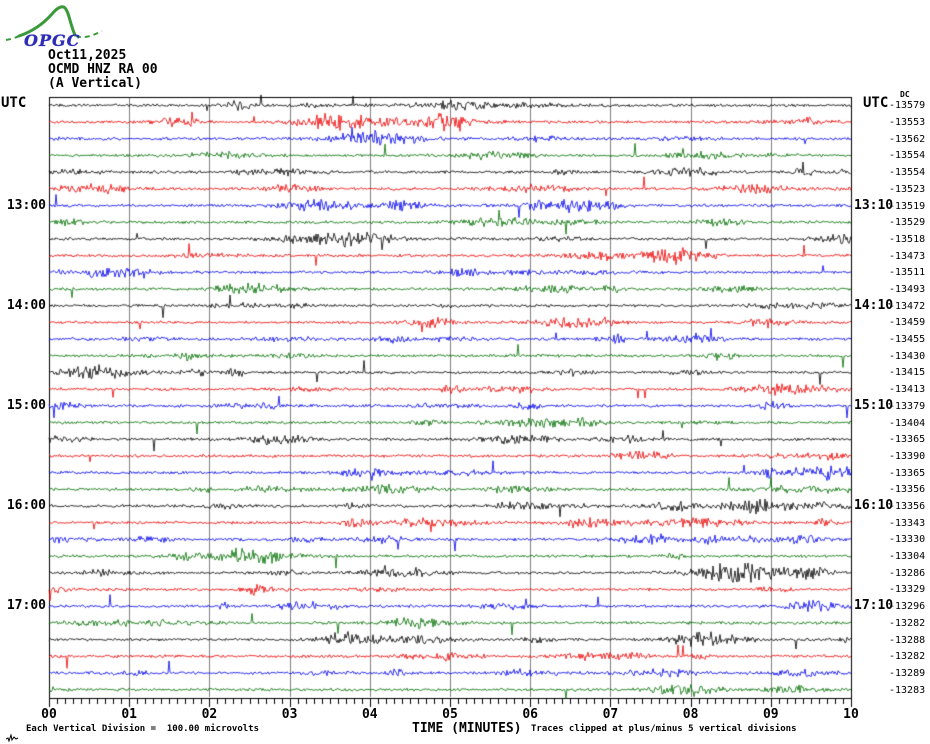 The width and height of the screenshot is (930, 744). What do you see at coordinates (851, 714) in the screenshot?
I see `x-tick-label: 10` at bounding box center [851, 714].